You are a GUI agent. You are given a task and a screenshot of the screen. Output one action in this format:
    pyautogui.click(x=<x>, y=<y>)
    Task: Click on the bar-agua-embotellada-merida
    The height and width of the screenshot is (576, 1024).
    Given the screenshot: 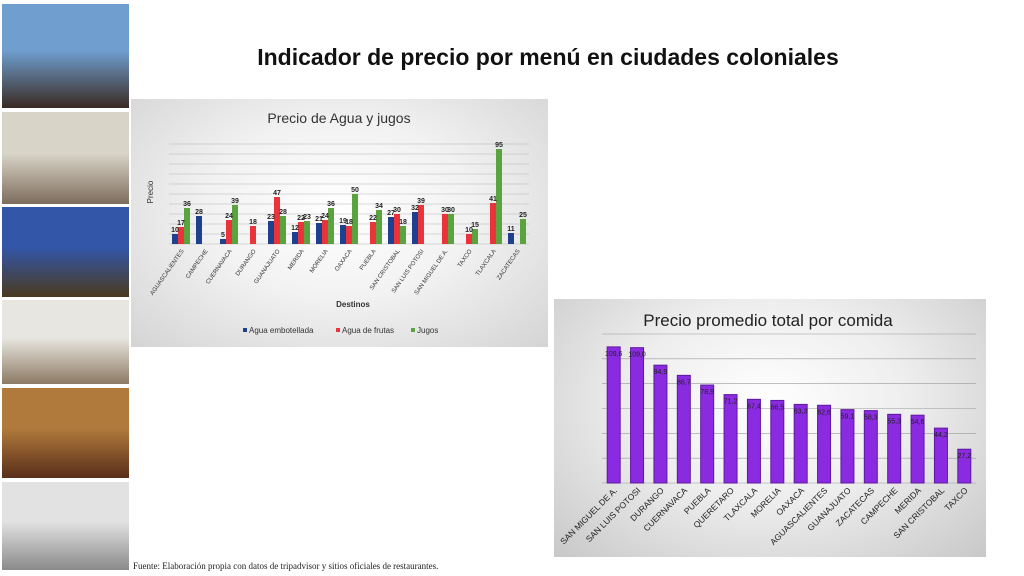 What is the action you would take?
    pyautogui.click(x=295, y=238)
    